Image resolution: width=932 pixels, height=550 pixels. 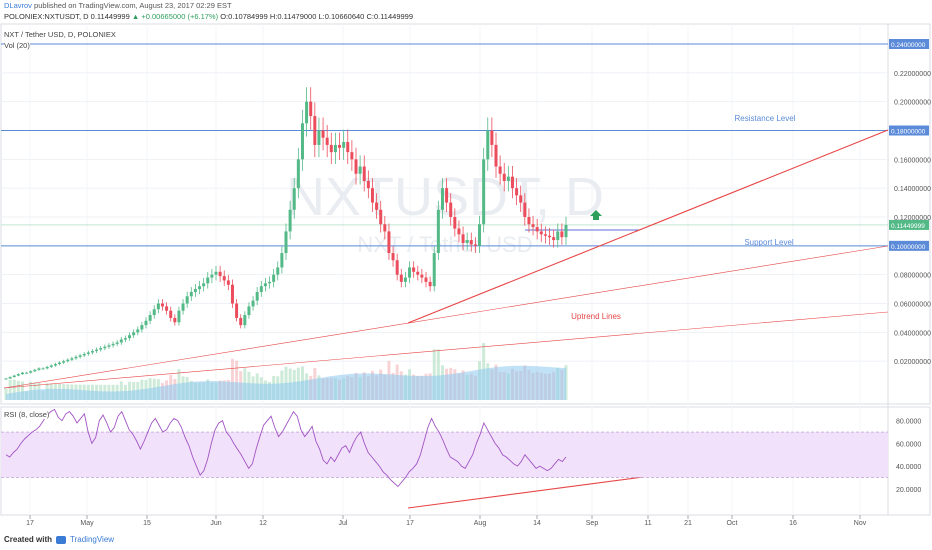 What do you see at coordinates (60, 34) in the screenshot?
I see `main-pane-title: NXT / Tether USD, D, POLONIEX` at bounding box center [60, 34].